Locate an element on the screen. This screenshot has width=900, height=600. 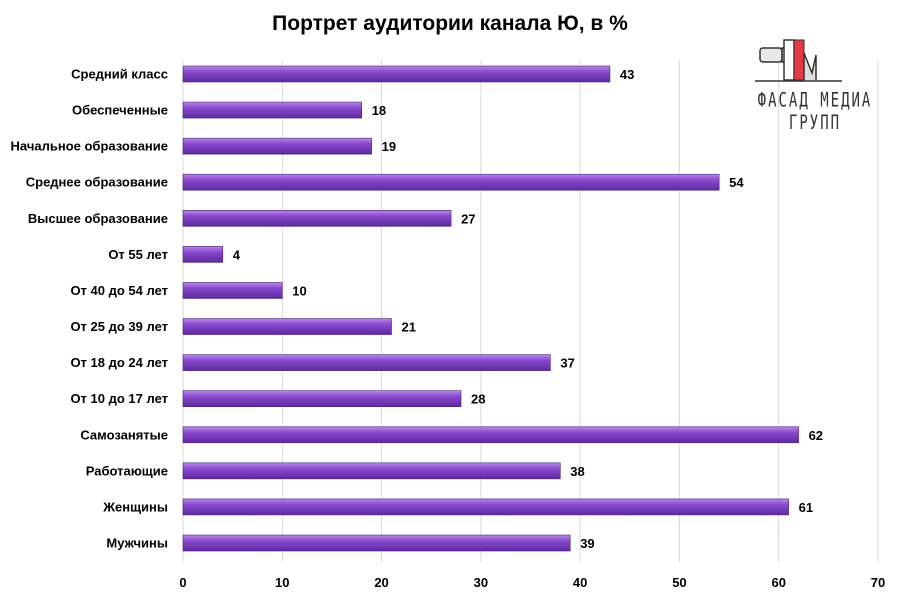
category-label: Средний класс is located at coordinates (119, 74).